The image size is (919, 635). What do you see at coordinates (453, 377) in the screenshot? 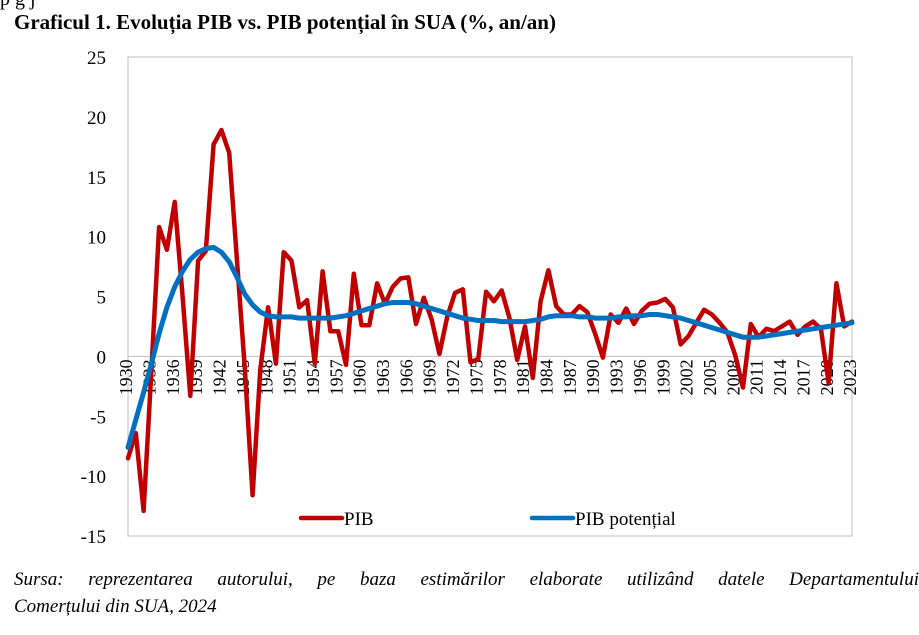
I see `x-tick-label: 1972` at bounding box center [453, 377].